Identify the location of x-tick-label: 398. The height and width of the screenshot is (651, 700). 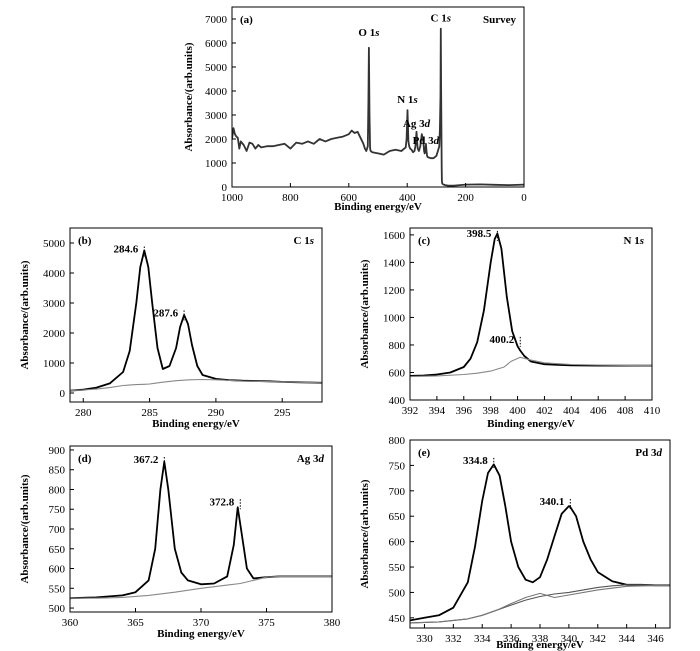
(490, 411).